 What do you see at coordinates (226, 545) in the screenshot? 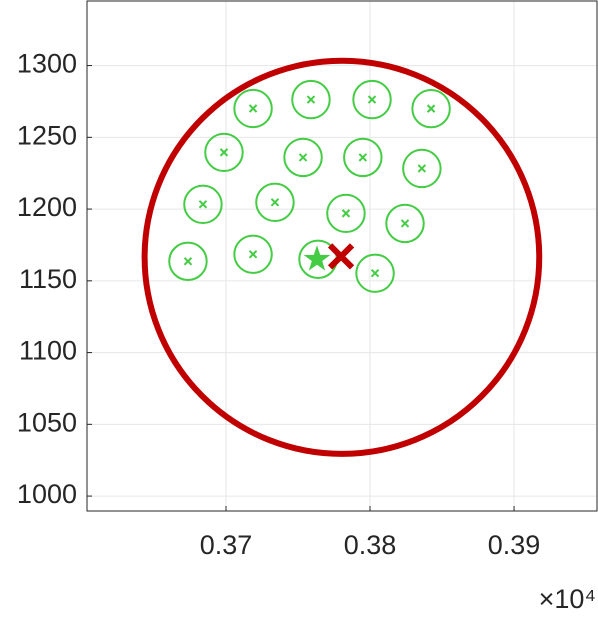
I see `x-tick-label: 0.37` at bounding box center [226, 545].